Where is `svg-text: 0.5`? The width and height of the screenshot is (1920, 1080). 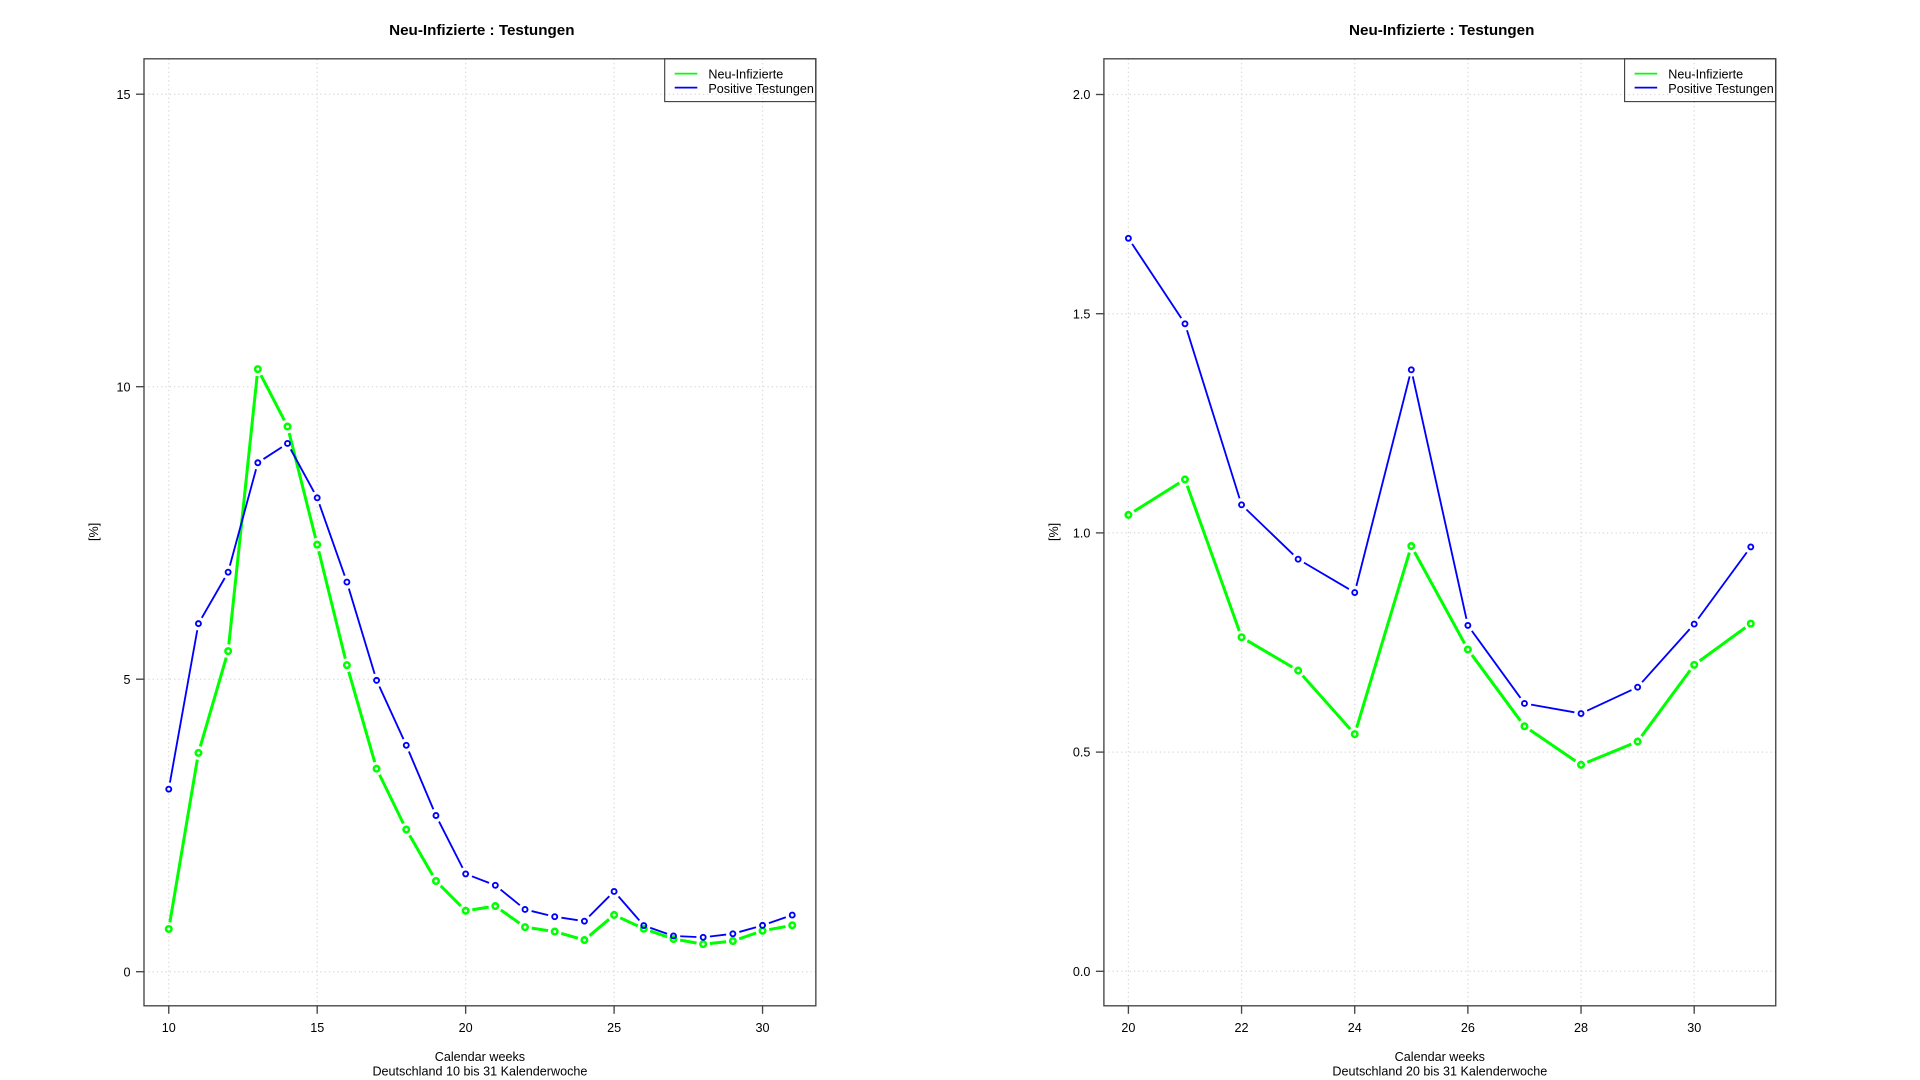 svg-text: 0.5 is located at coordinates (1082, 753).